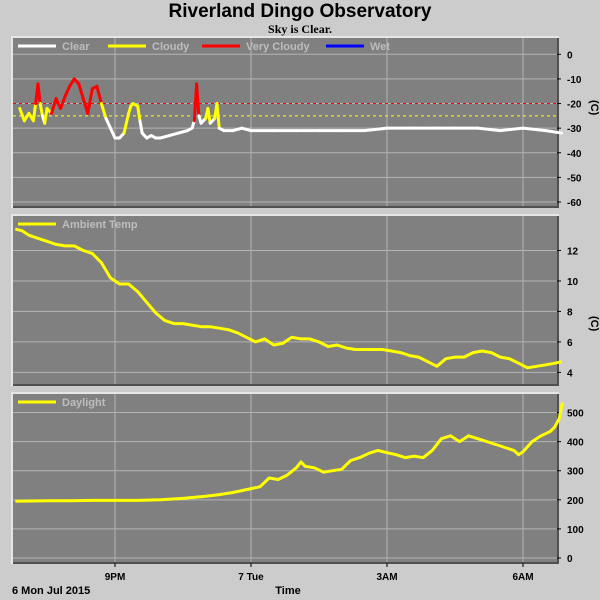 This screenshot has height=600, width=600. What do you see at coordinates (574, 203) in the screenshot?
I see `y-tick-label: -60` at bounding box center [574, 203].